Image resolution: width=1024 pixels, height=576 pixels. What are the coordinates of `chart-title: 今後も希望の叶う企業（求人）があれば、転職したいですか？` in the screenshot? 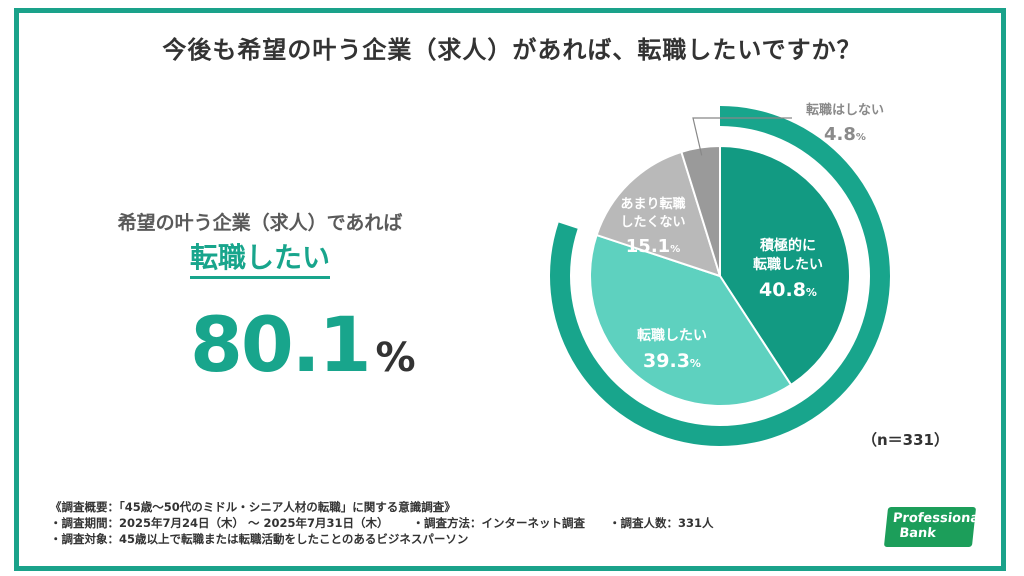 It's located at (512, 50).